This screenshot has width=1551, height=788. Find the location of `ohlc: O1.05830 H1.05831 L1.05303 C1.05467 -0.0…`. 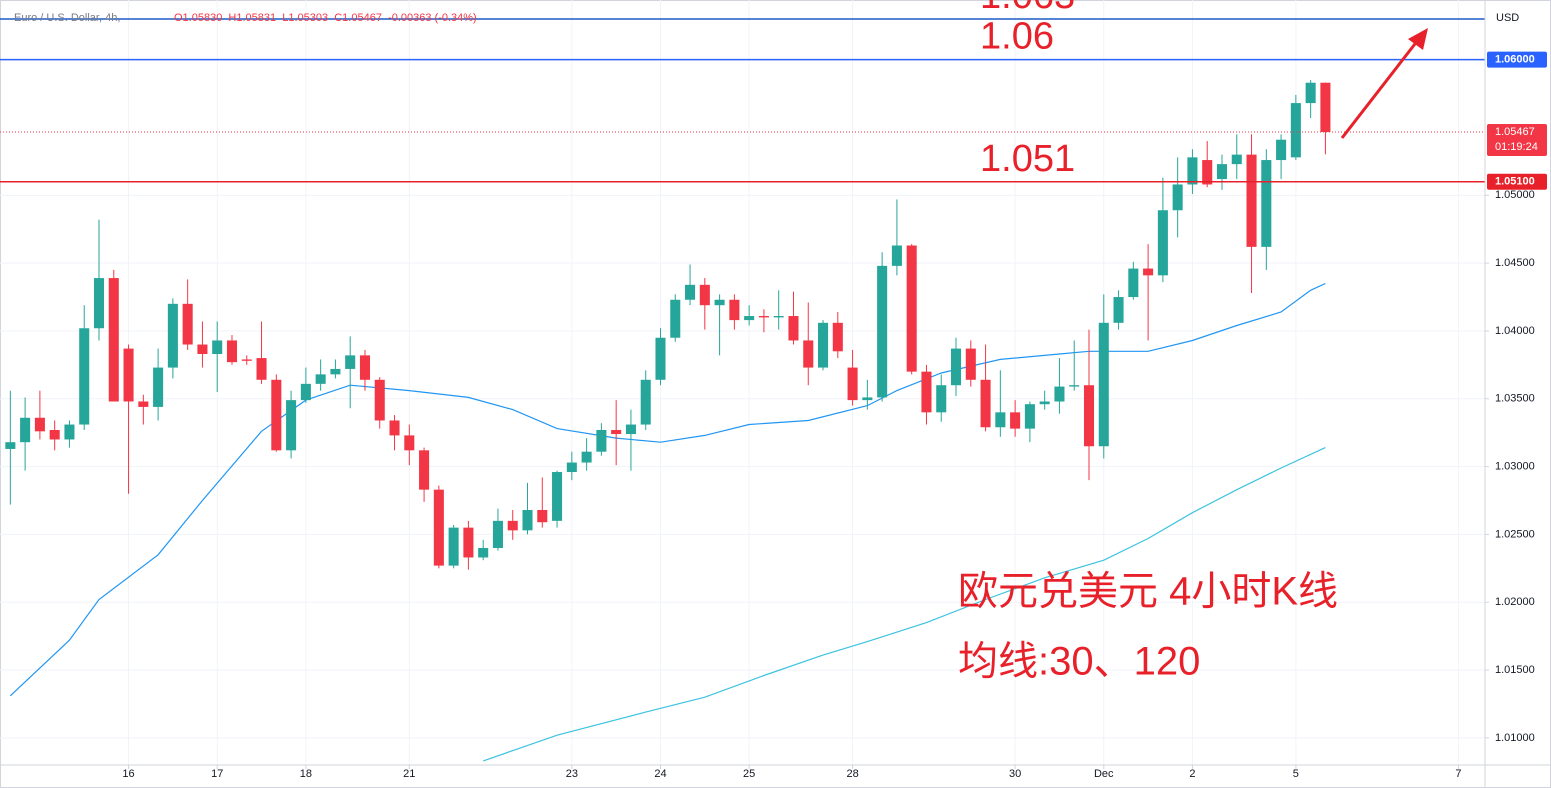

ohlc: O1.05830 H1.05831 L1.05303 C1.05467 -0.0… is located at coordinates (325, 18).